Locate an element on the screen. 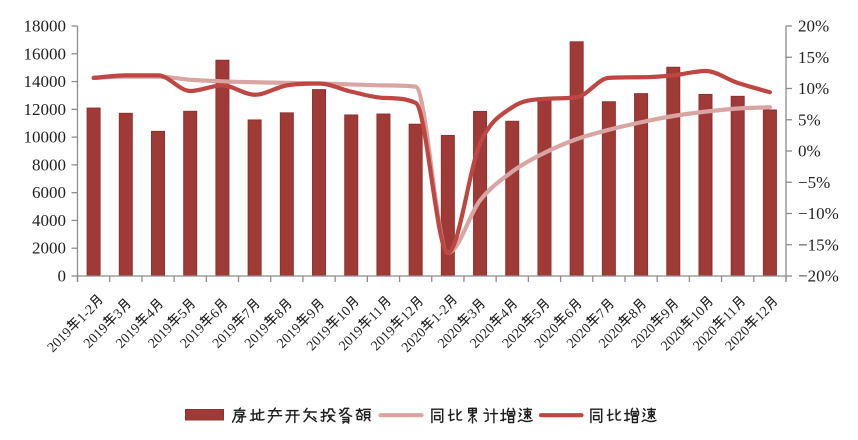 The height and width of the screenshot is (440, 858). svg-text: 5% is located at coordinates (809, 119).